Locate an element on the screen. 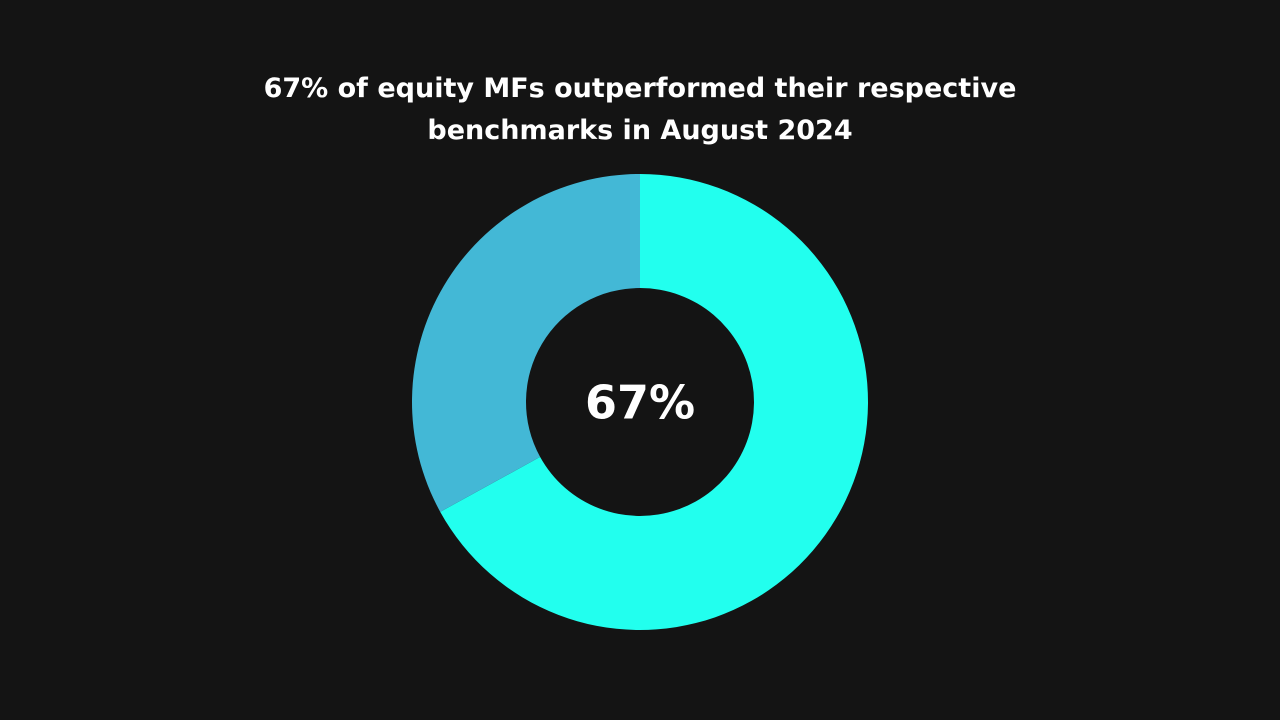 Image resolution: width=1280 pixels, height=720 pixels. chart-title-line-2: benchmarks in August 2024 is located at coordinates (640, 130).